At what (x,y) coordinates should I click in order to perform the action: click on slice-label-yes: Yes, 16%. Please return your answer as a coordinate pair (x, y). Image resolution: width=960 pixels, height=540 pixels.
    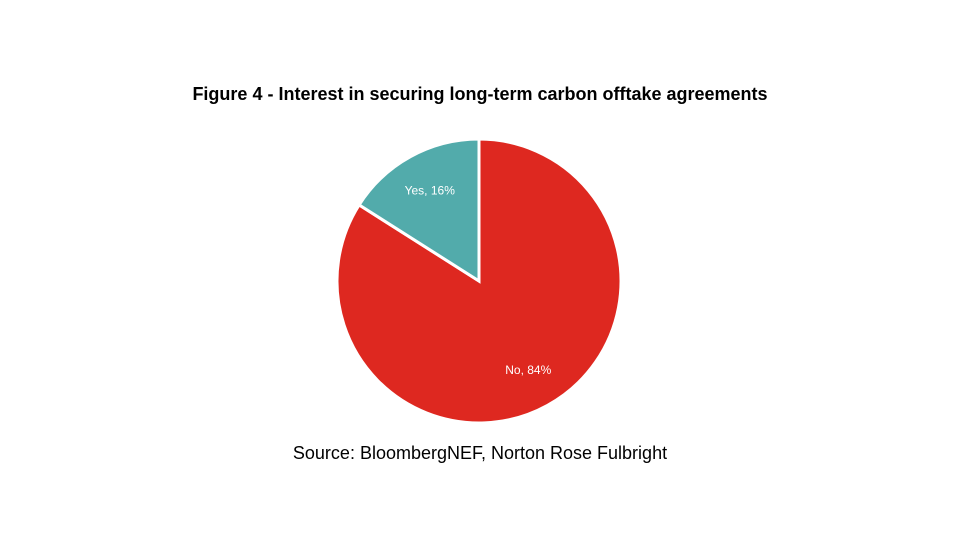
    Looking at the image, I should click on (430, 191).